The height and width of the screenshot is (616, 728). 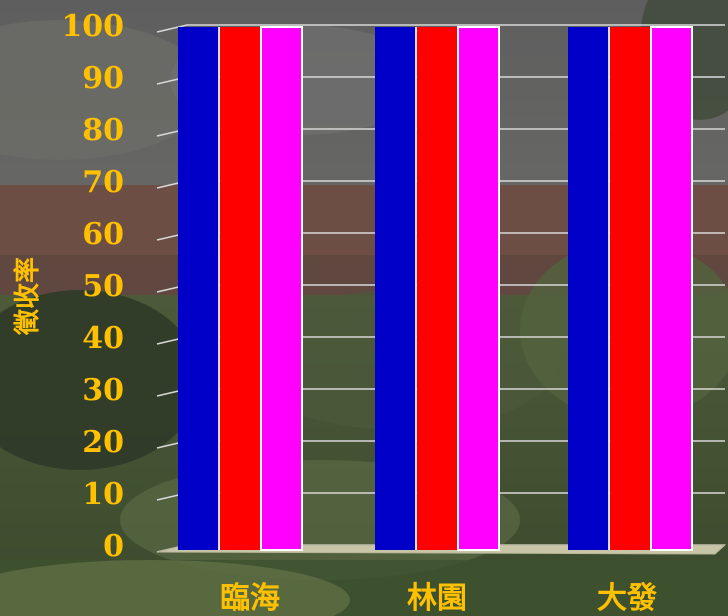 What do you see at coordinates (440, 28) in the screenshot?
I see `gridline` at bounding box center [440, 28].